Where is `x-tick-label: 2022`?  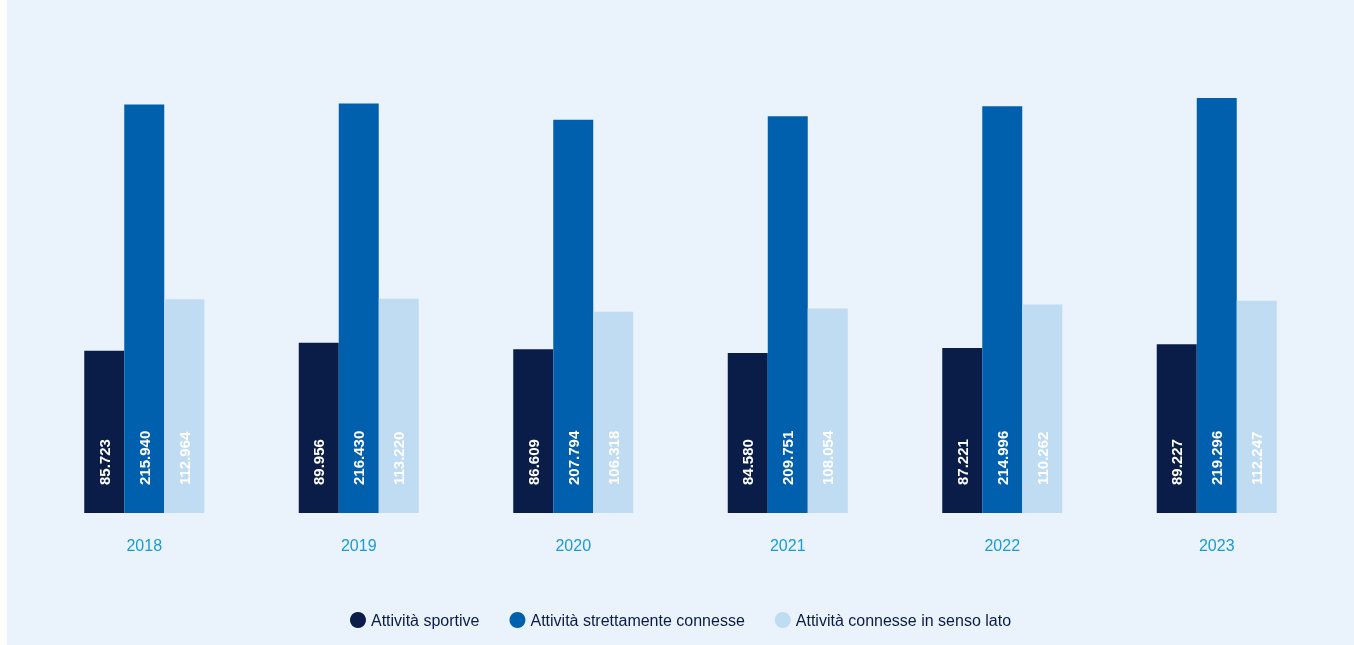
x-tick-label: 2022 is located at coordinates (1002, 545).